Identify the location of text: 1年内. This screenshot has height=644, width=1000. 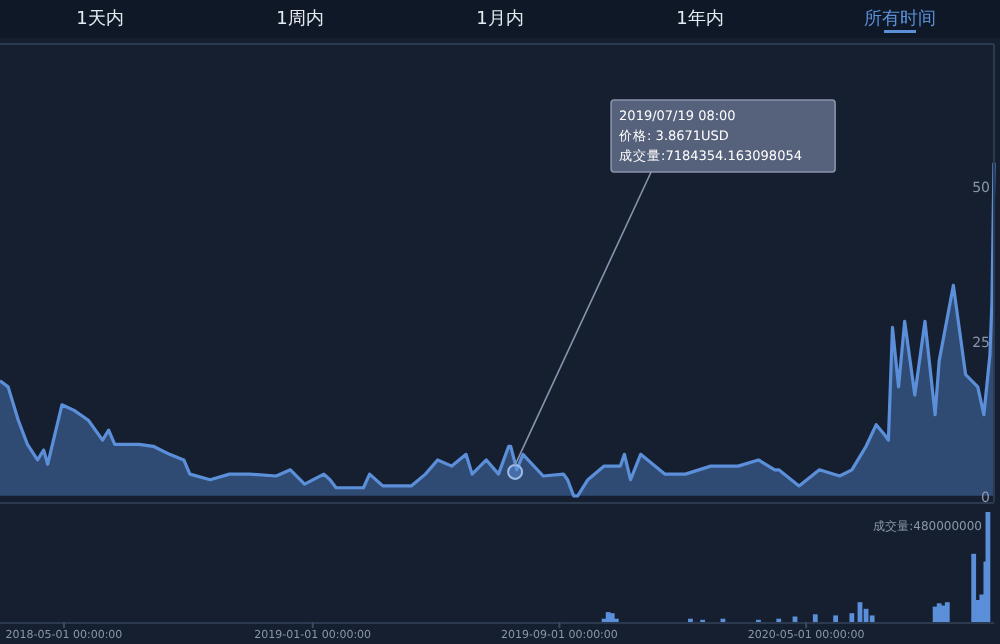
(700, 19).